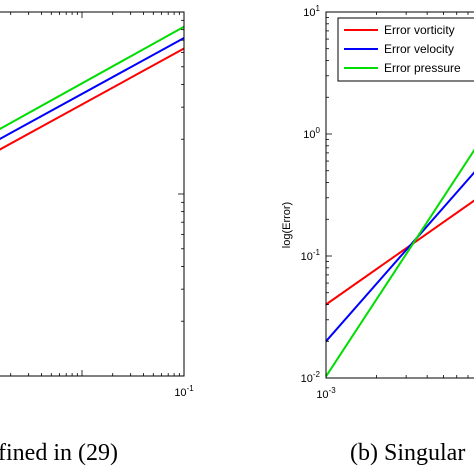  I want to click on left-figure-caption: fined in (29), so click(59, 453).